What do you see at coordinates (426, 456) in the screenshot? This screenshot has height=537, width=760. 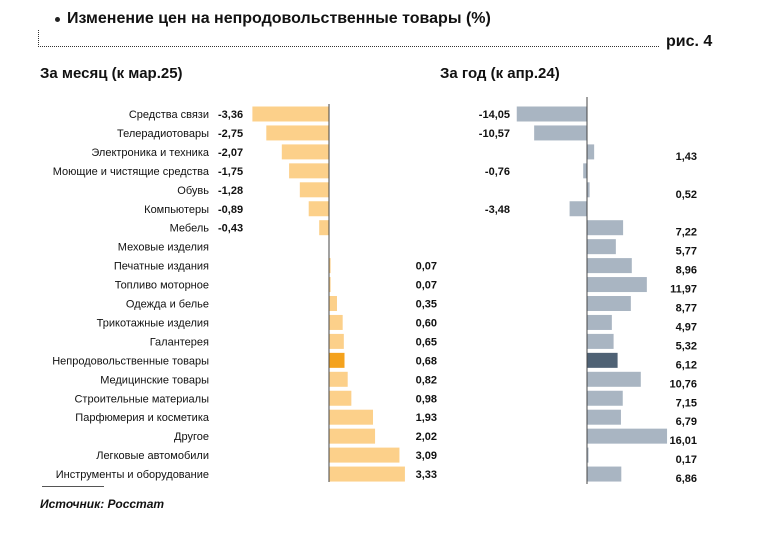 I see `month-value-label: 3,09` at bounding box center [426, 456].